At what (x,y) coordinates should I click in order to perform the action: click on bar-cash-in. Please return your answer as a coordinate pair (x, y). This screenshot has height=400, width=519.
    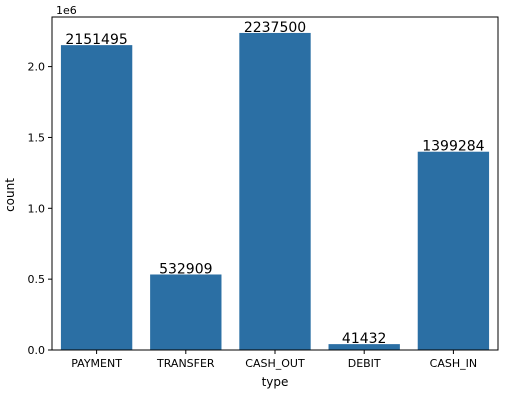
    Looking at the image, I should click on (453, 250).